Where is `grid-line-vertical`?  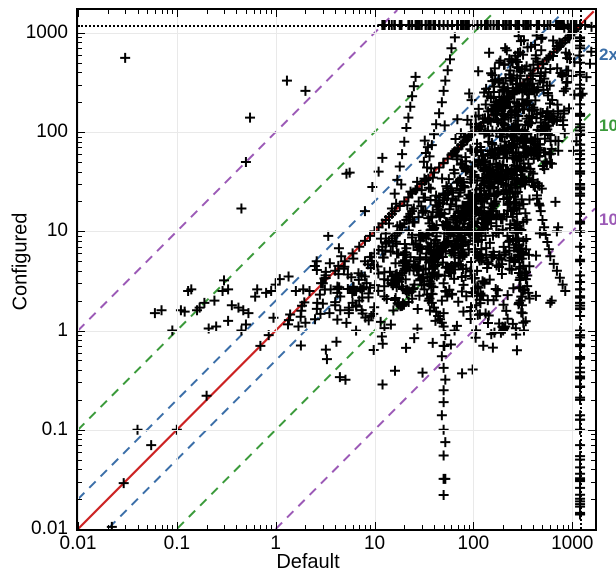 grid-line-vertical is located at coordinates (177, 269).